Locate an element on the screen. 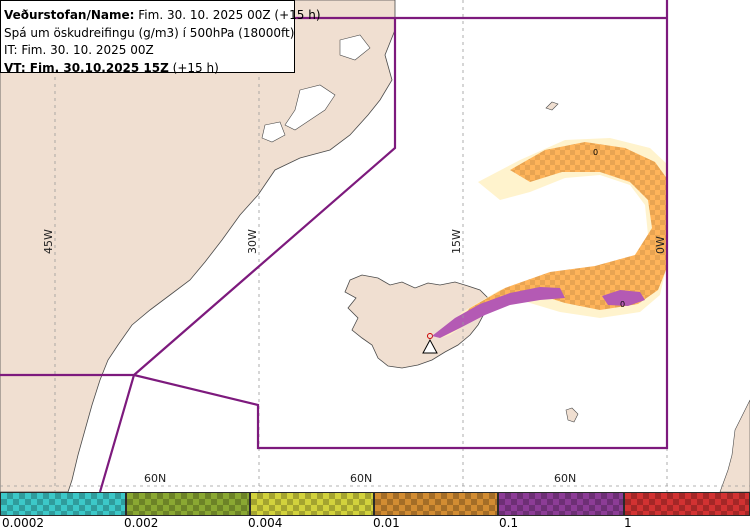 Image resolution: width=750 pixels, height=532 pixels. lon-label-15w: 15W is located at coordinates (456, 241).